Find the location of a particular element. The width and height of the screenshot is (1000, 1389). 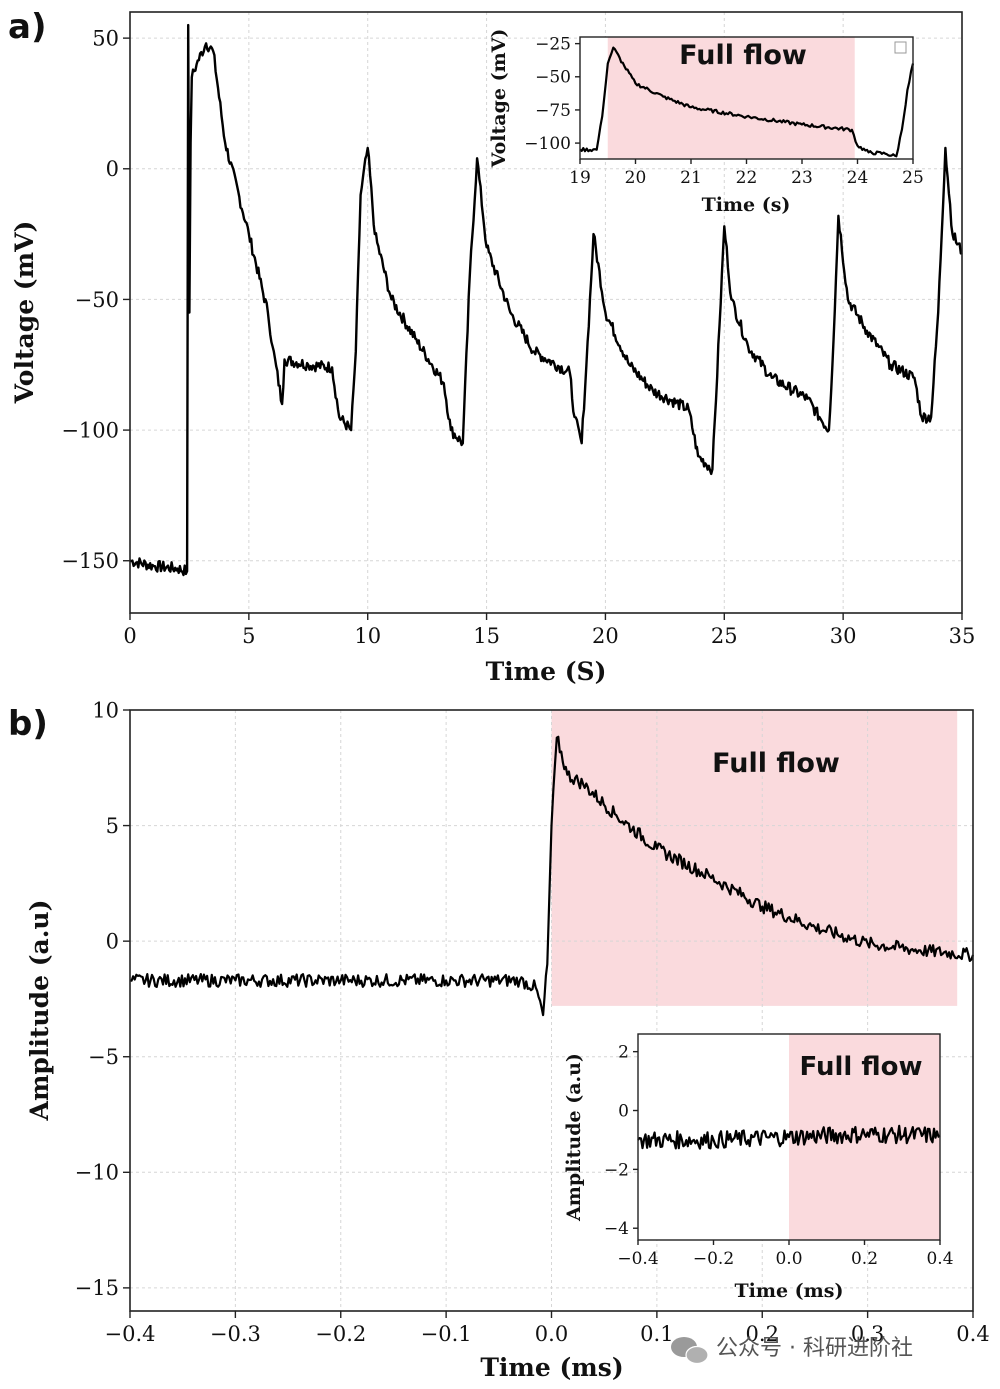

panel-a-inset-ticks: 19 20 21 22 23 24 25 −25 −50 −75 −100 is located at coordinates (724, 111).